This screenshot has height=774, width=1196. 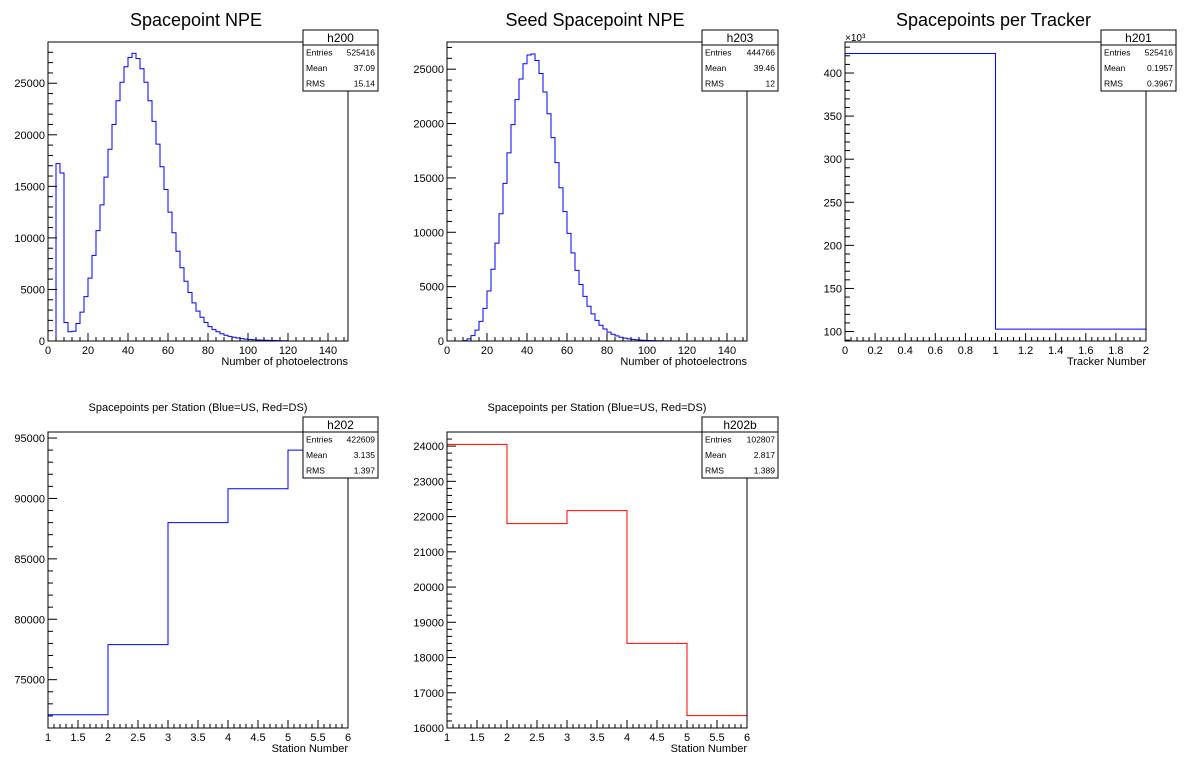 I want to click on x-tick-label: 1.6, so click(x=1085, y=351).